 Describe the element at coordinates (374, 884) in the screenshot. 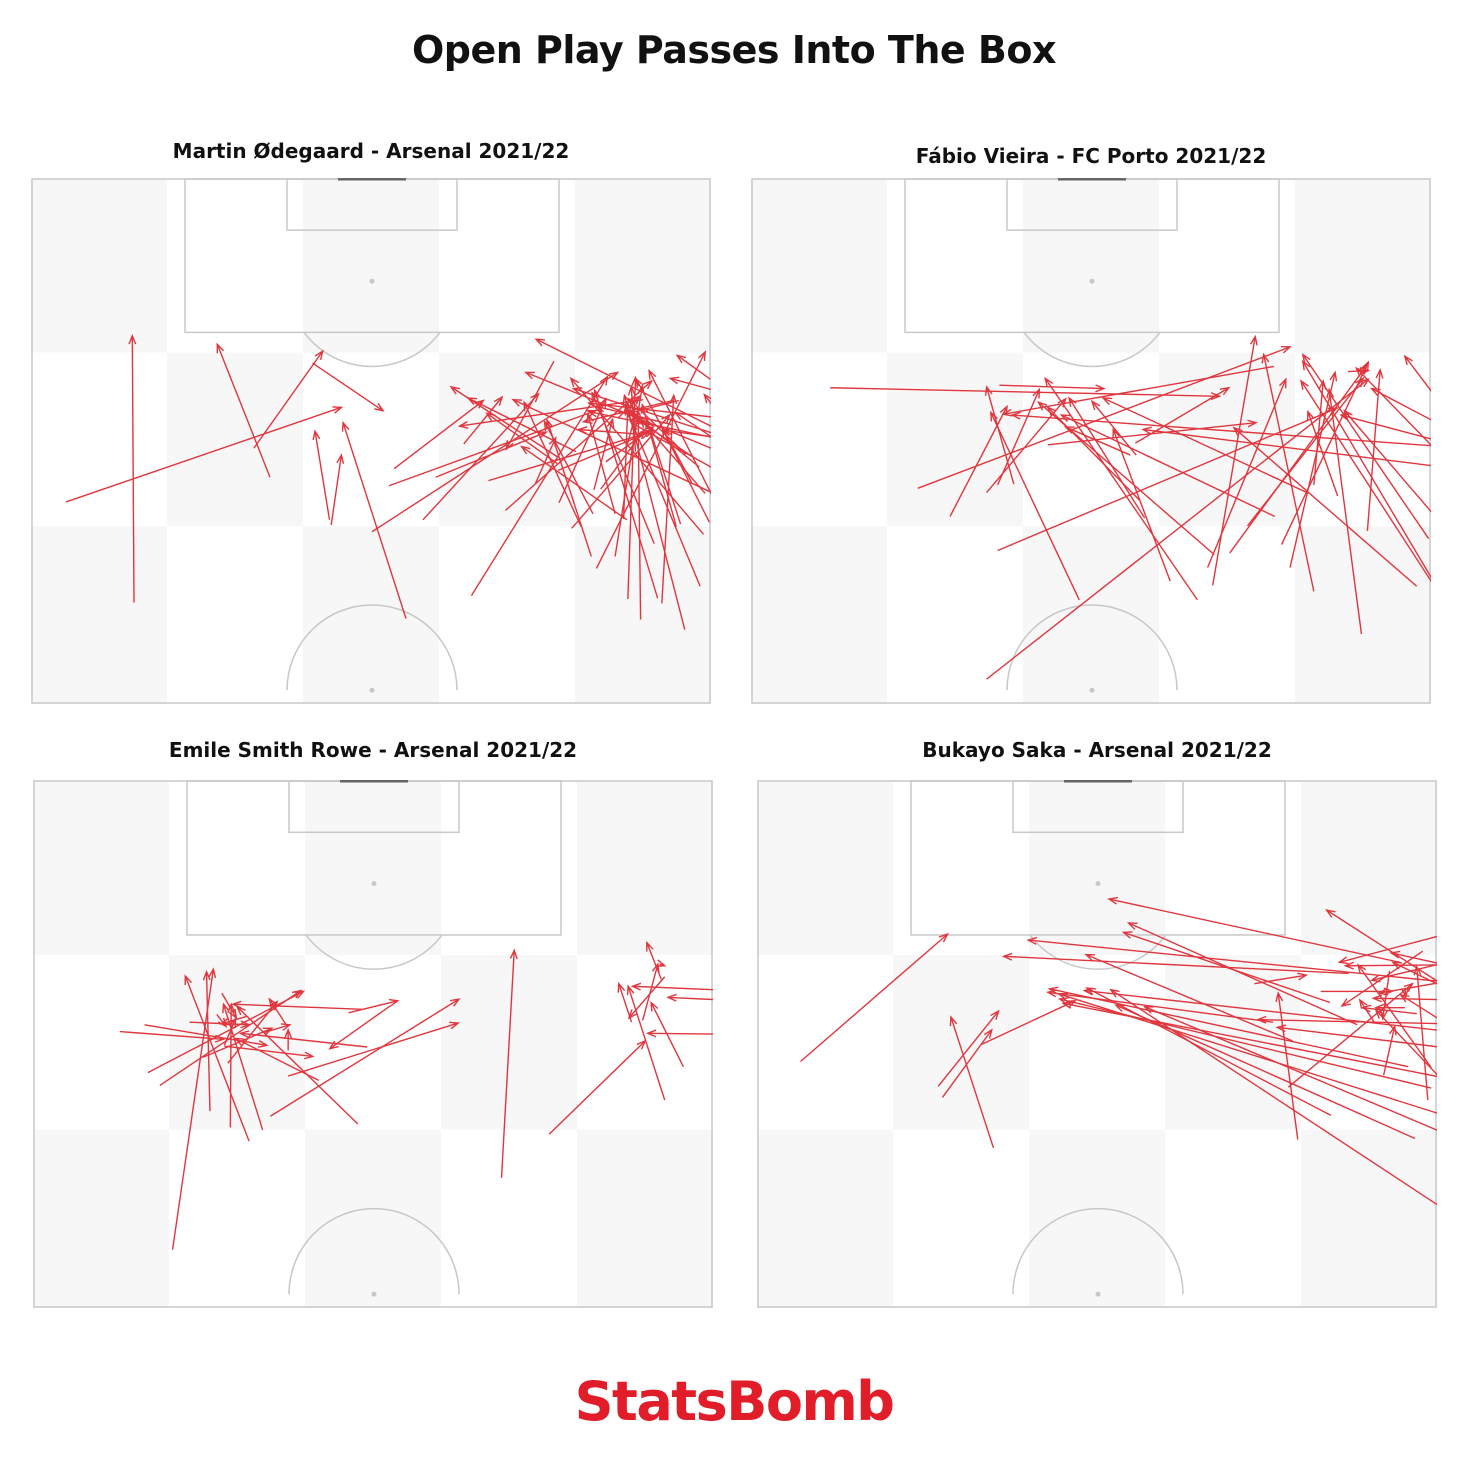

I see `penalty-spot` at that location.